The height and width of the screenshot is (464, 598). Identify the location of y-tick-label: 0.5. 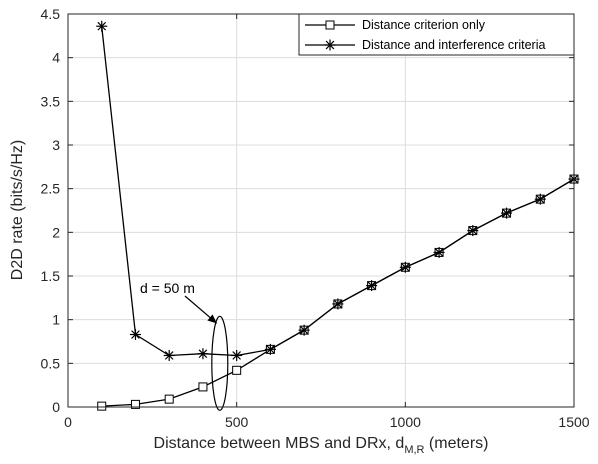
(51, 363).